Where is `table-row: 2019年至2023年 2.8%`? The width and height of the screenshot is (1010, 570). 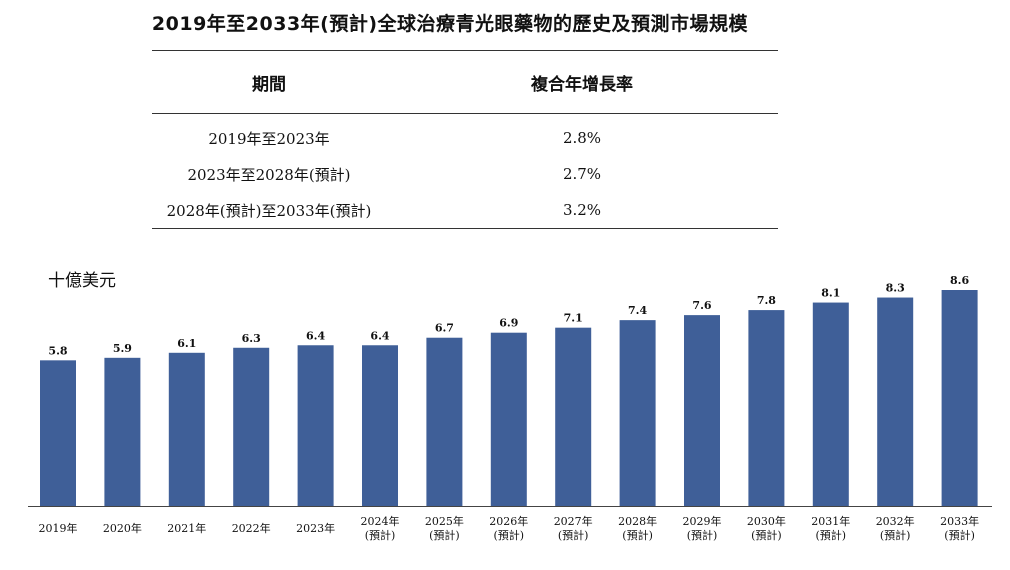 table-row: 2019年至2023年 2.8% is located at coordinates (465, 135).